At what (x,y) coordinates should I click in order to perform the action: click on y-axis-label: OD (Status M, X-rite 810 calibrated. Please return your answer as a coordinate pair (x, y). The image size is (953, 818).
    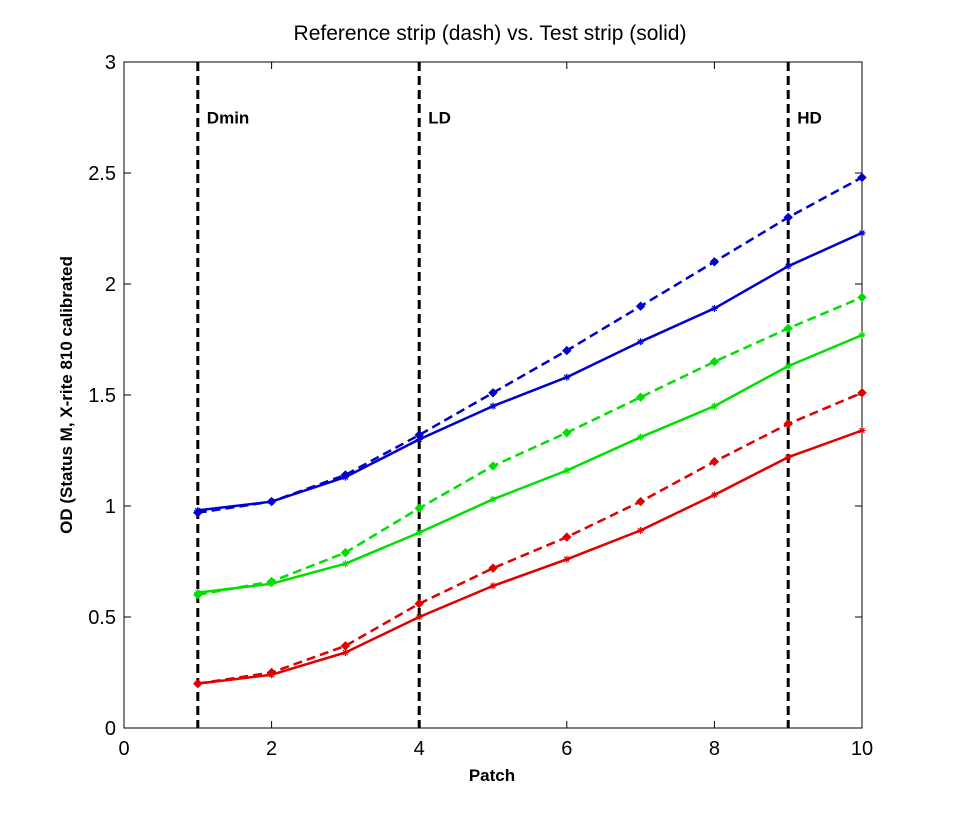
    Looking at the image, I should click on (66, 395).